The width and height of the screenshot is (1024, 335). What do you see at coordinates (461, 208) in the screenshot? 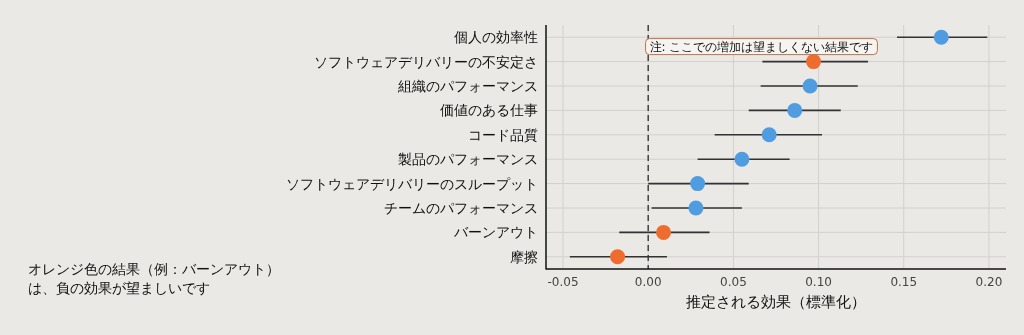
I see `y-tick-label: チームのパフォーマンス` at bounding box center [461, 208].